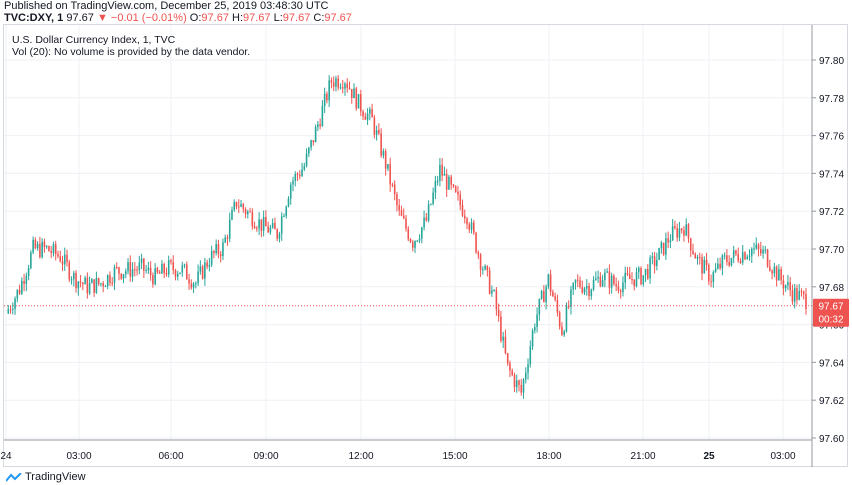 The height and width of the screenshot is (485, 852). What do you see at coordinates (55, 477) in the screenshot?
I see `logo-text: TradingView` at bounding box center [55, 477].